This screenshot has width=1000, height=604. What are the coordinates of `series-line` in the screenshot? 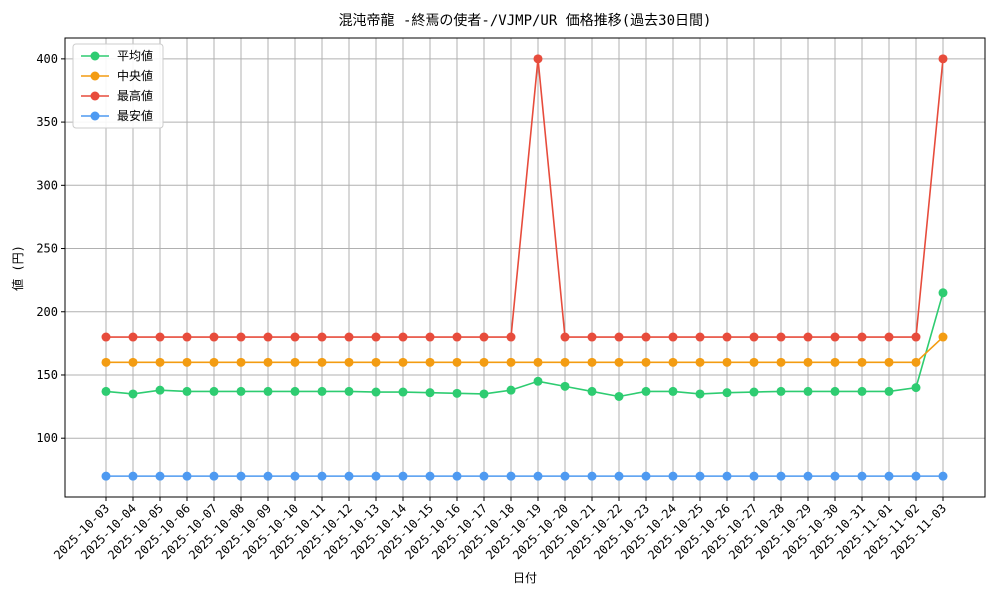 It's located at (524, 345).